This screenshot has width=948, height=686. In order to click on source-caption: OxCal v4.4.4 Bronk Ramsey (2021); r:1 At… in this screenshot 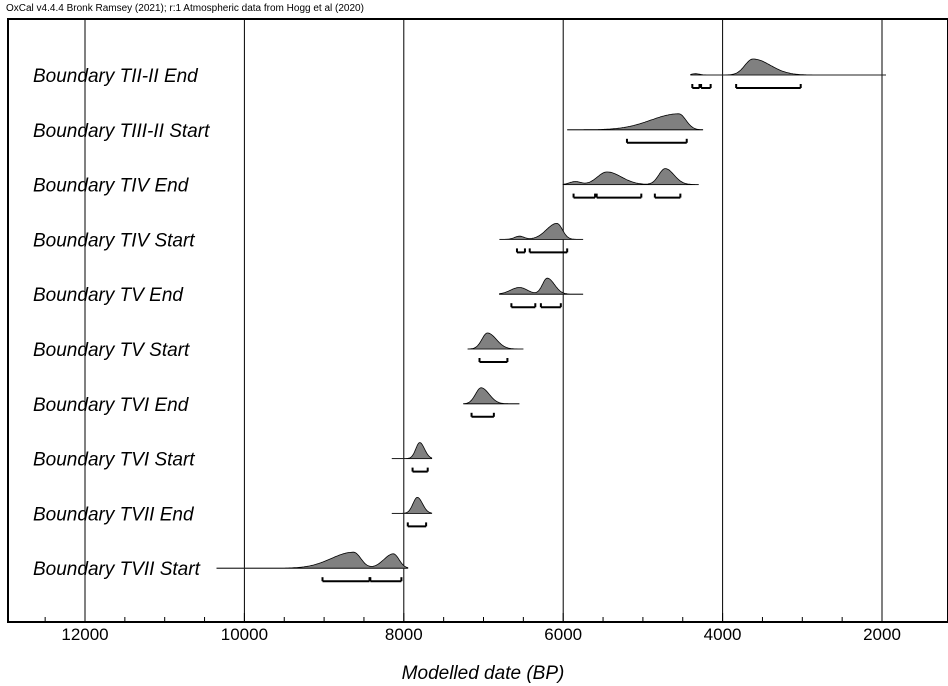, I will do `click(185, 8)`.